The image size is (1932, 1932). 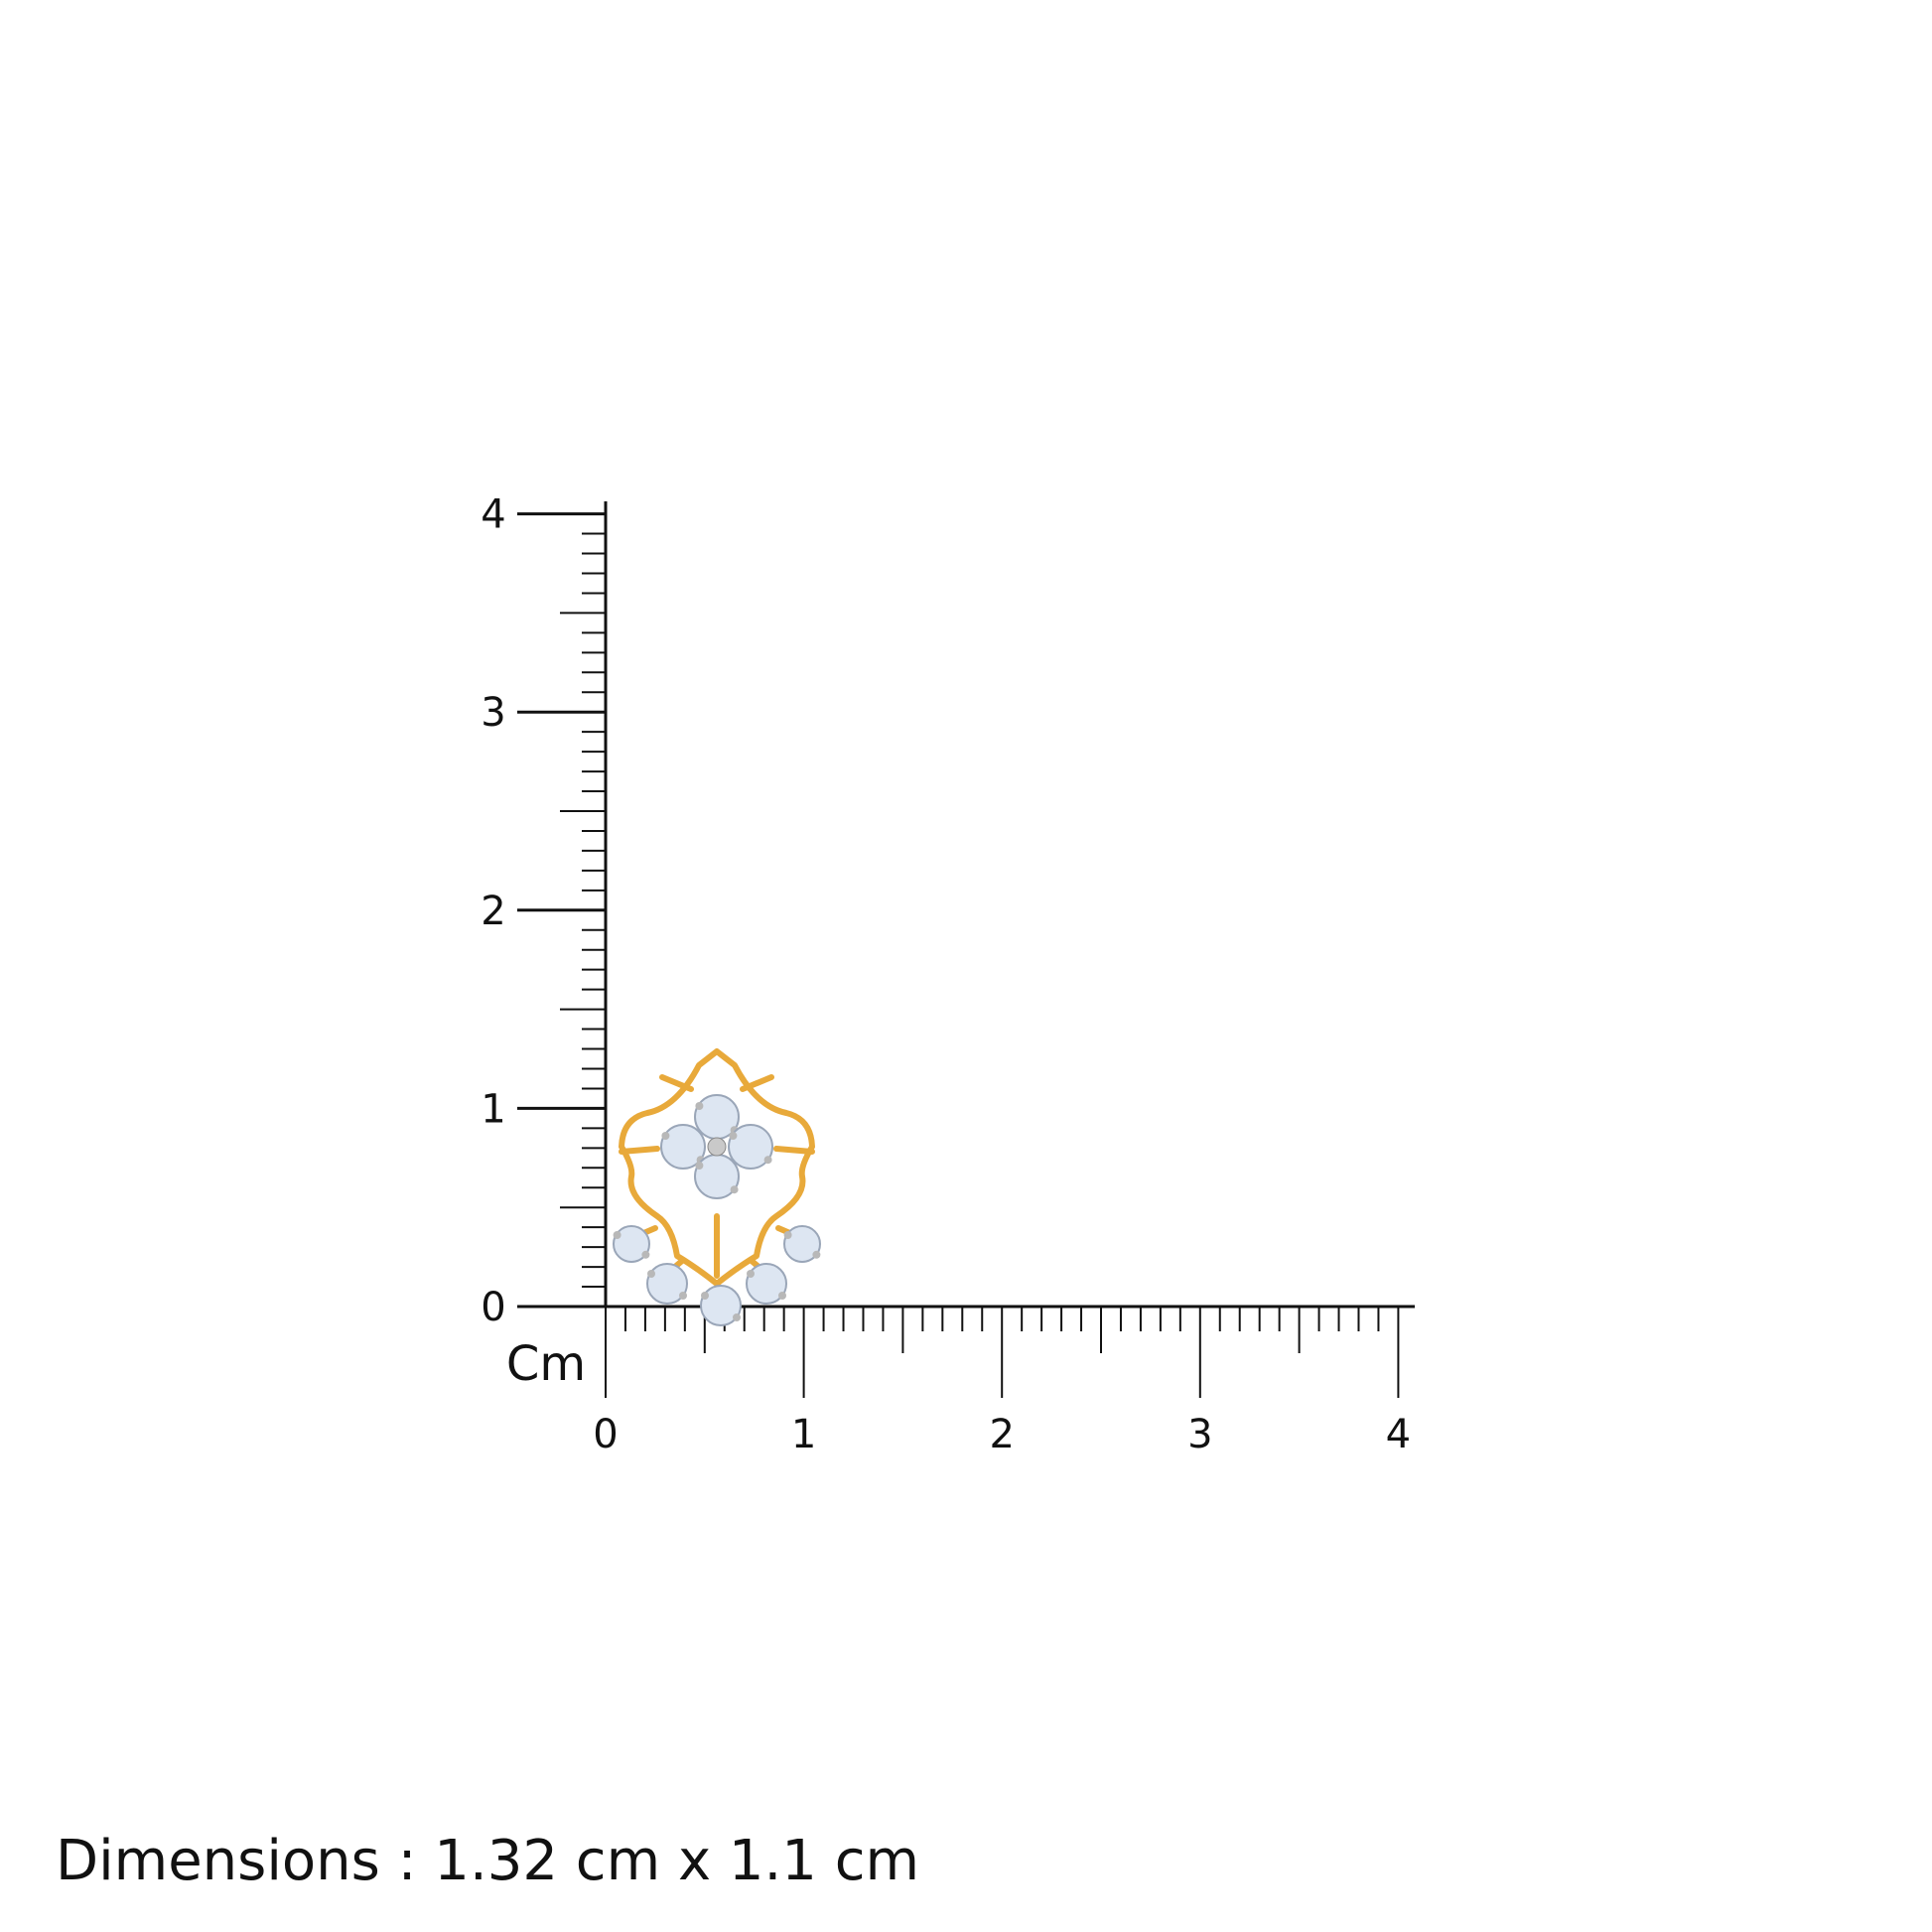 I want to click on x-tick-label: 0, so click(x=605, y=1435).